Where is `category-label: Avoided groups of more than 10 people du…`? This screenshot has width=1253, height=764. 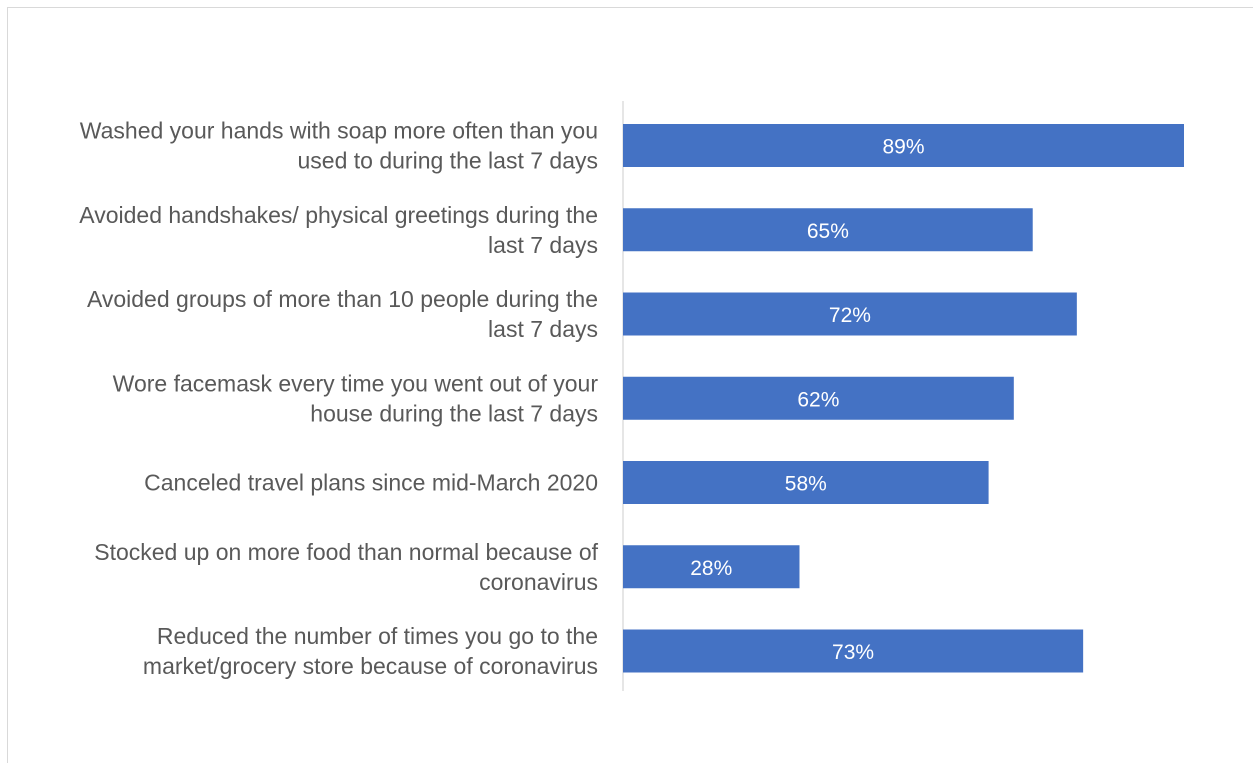
category-label: Avoided groups of more than 10 people du… is located at coordinates (342, 314).